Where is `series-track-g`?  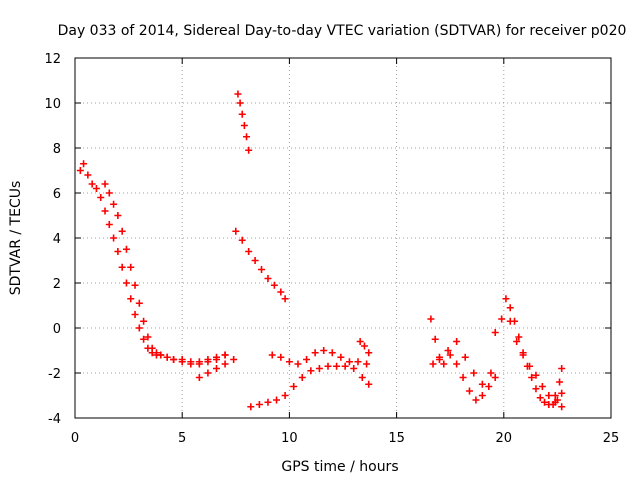 series-track-g is located at coordinates (319, 357).